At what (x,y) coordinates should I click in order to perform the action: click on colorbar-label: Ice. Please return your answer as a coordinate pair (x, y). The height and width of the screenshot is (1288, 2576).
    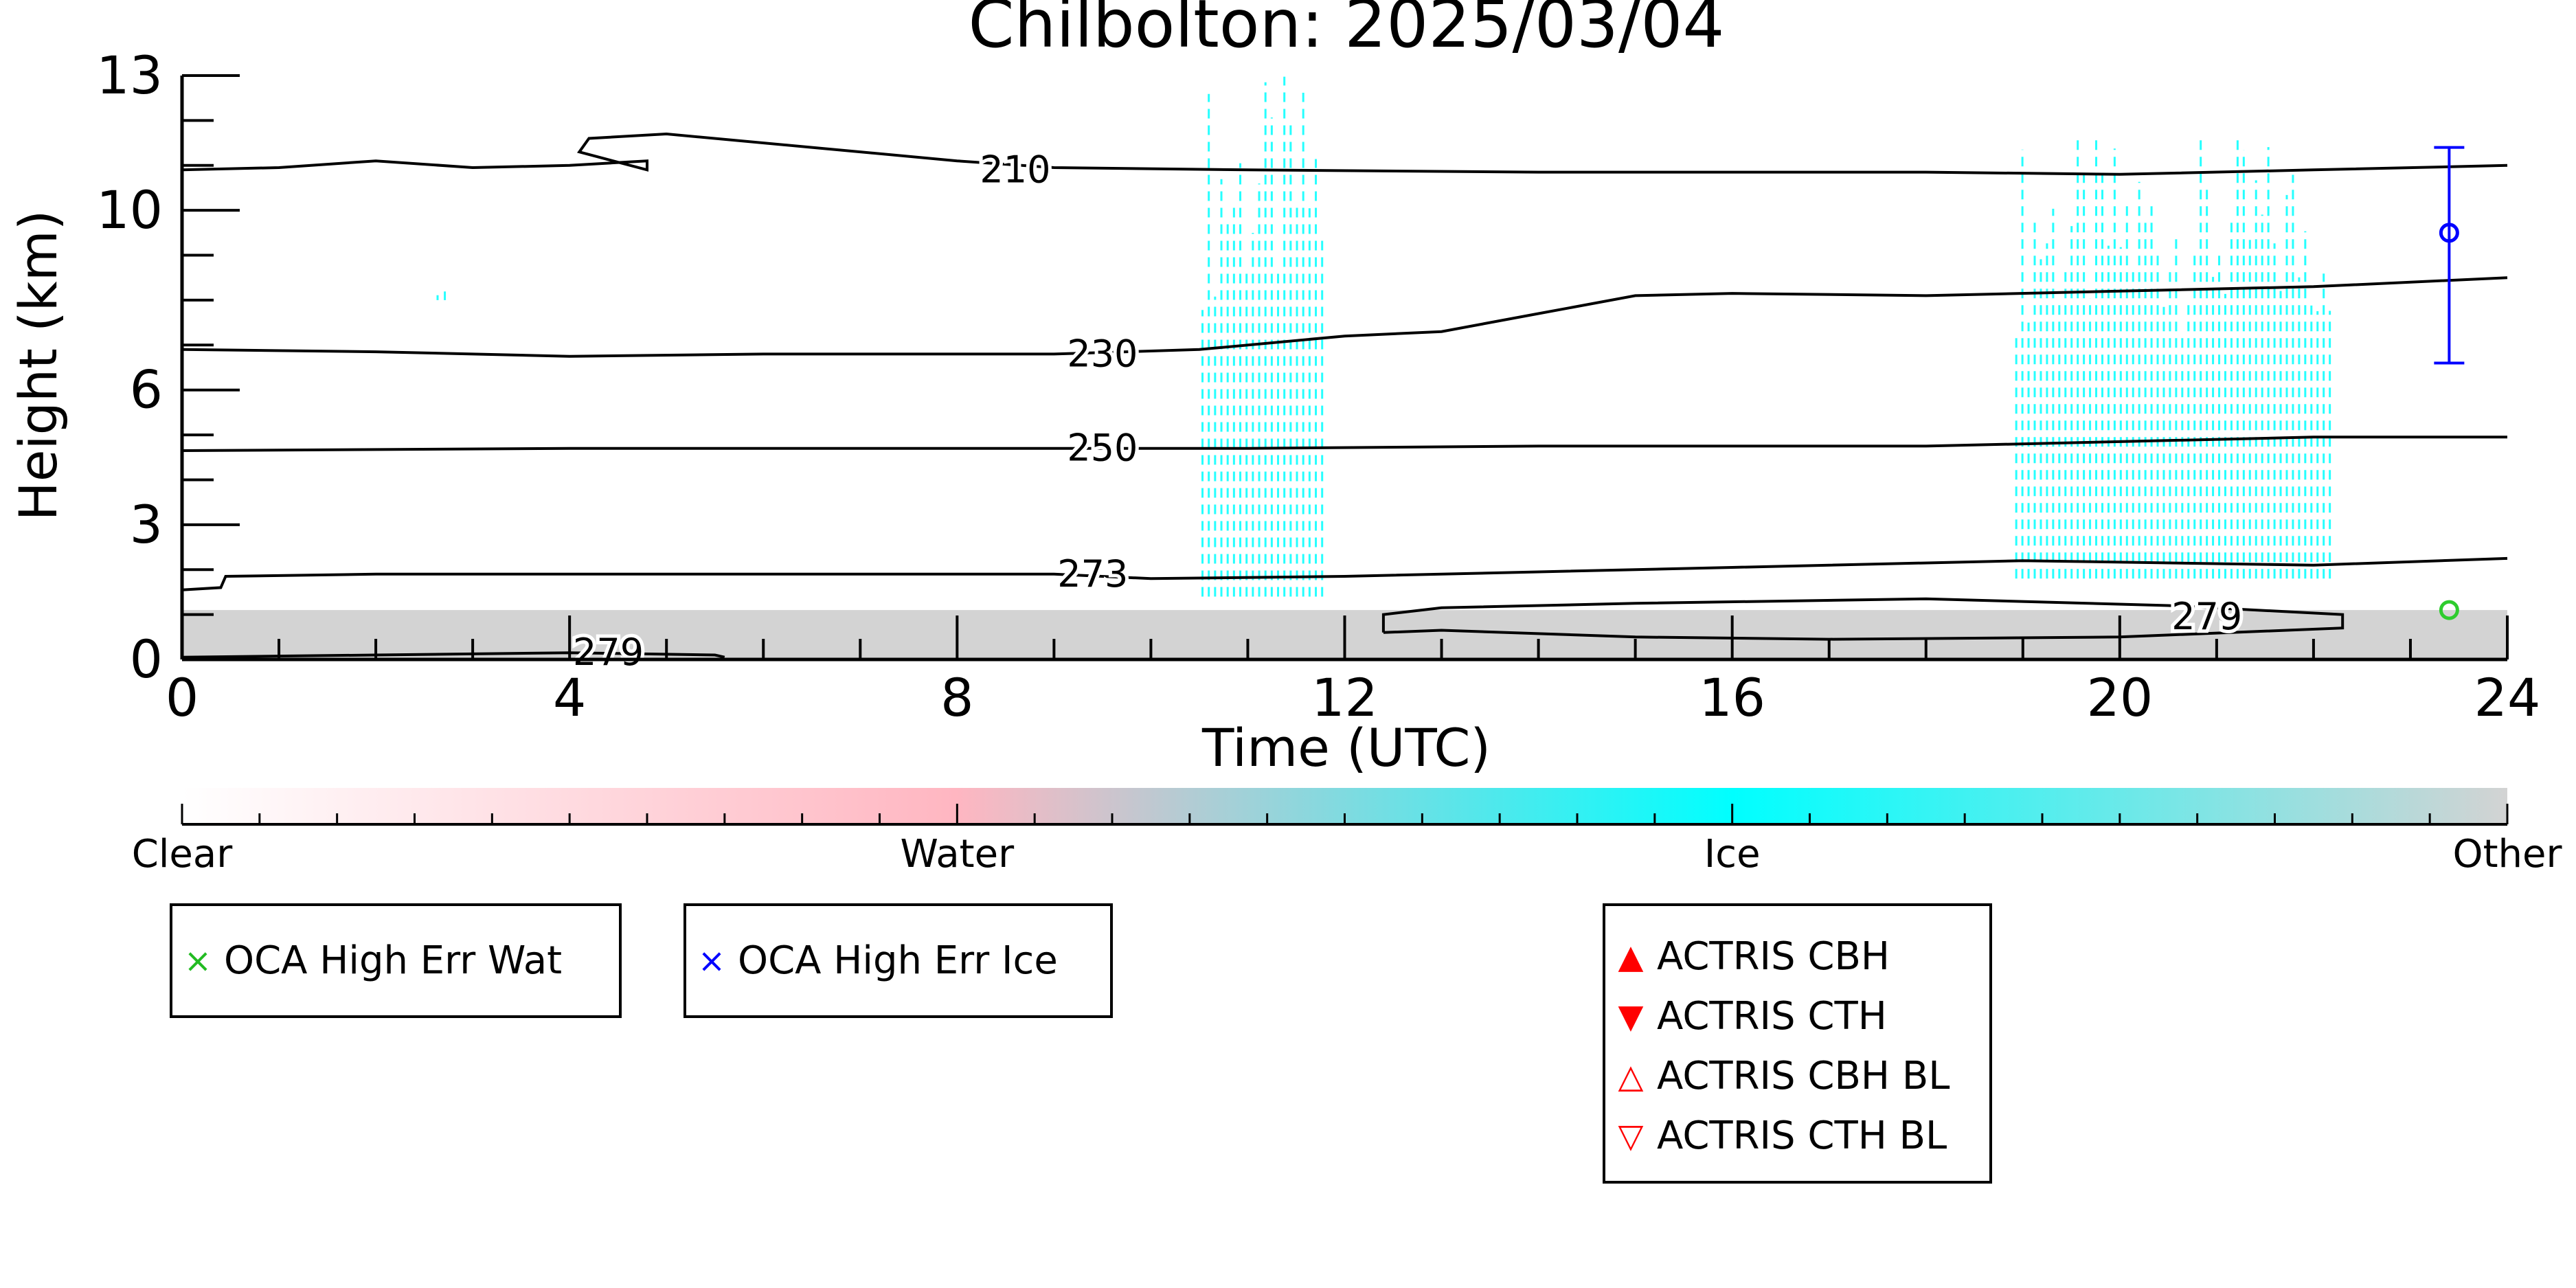
    Looking at the image, I should click on (1732, 854).